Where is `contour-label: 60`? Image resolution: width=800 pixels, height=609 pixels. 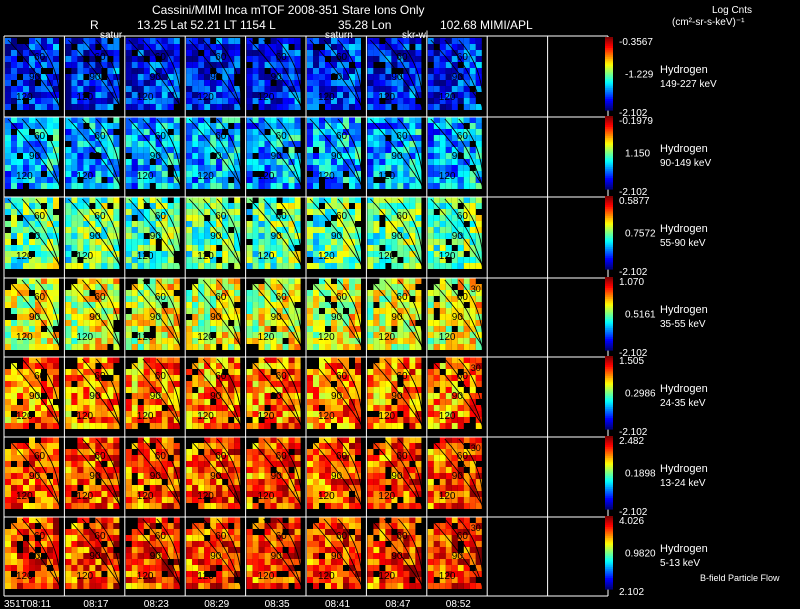
contour-label: 60 is located at coordinates (221, 57).